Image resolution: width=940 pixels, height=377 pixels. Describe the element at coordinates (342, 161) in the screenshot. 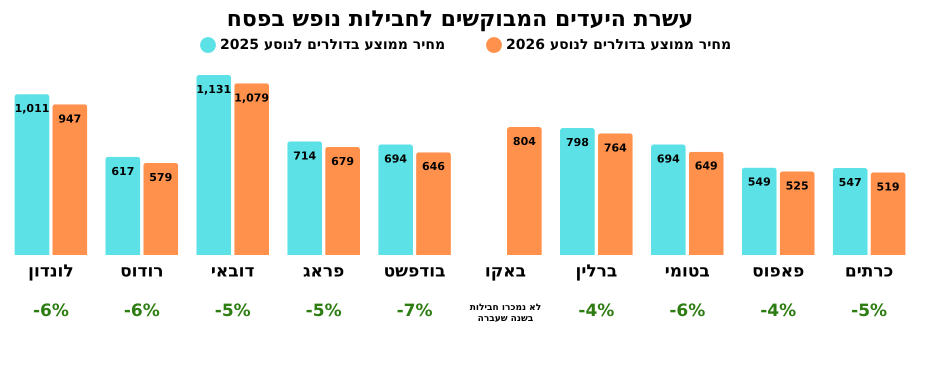

I see `data-label: 679` at that location.